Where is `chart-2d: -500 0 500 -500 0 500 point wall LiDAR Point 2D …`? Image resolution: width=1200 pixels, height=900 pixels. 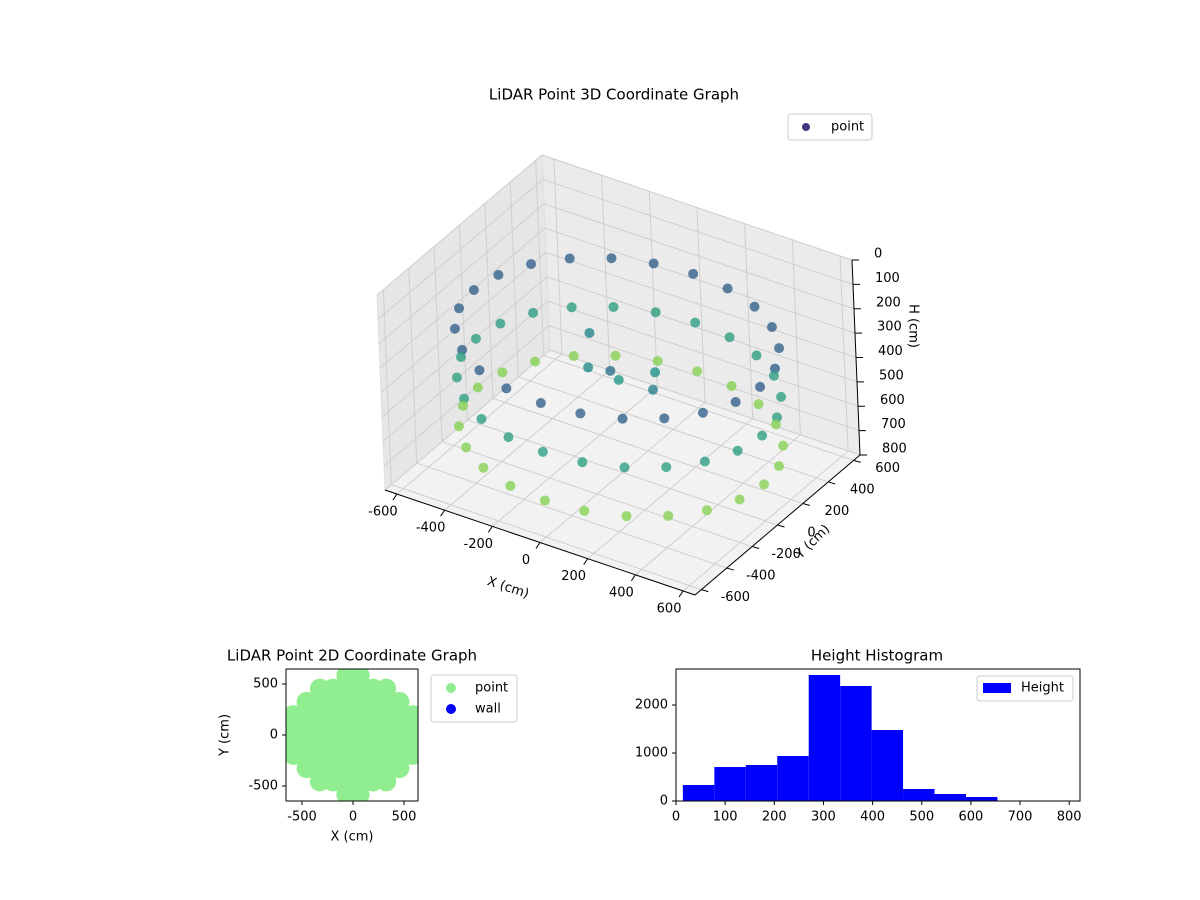 chart-2d: -500 0 500 -500 0 500 point wall LiDAR Point 2D … is located at coordinates (368, 746).